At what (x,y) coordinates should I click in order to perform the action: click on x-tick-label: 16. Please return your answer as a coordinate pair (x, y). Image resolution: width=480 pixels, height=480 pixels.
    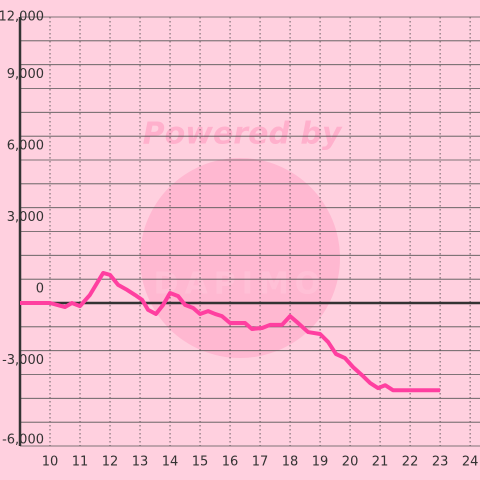
    Looking at the image, I should click on (230, 462).